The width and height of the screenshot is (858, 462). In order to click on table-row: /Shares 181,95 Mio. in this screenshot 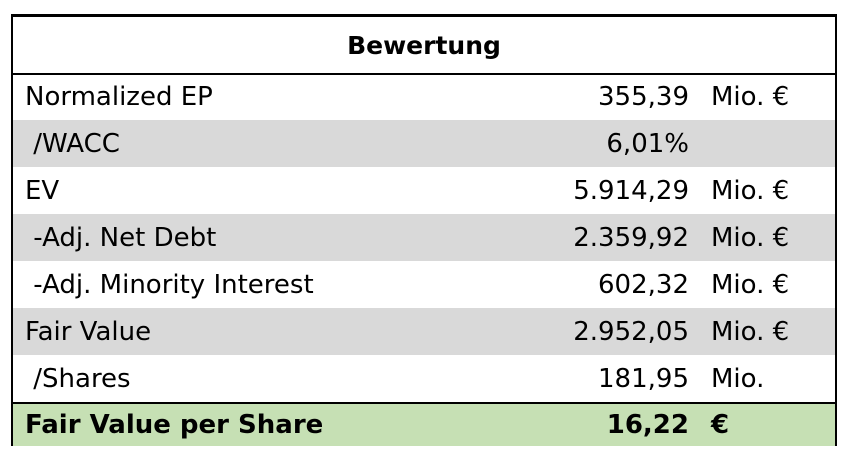, I will do `click(424, 378)`.